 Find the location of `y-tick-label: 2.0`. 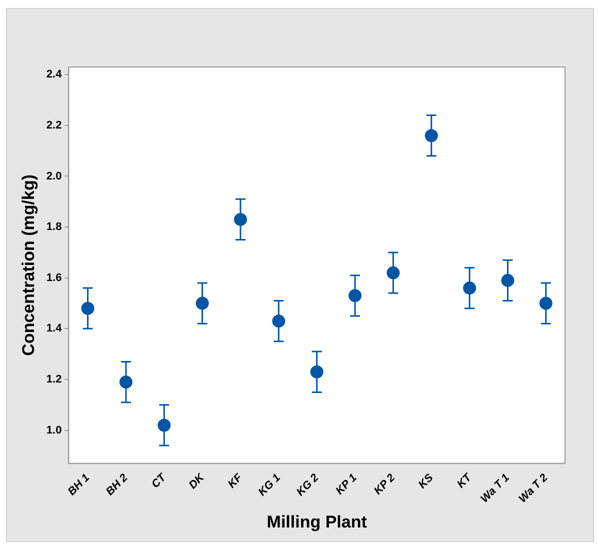

y-tick-label: 2.0 is located at coordinates (54, 176).